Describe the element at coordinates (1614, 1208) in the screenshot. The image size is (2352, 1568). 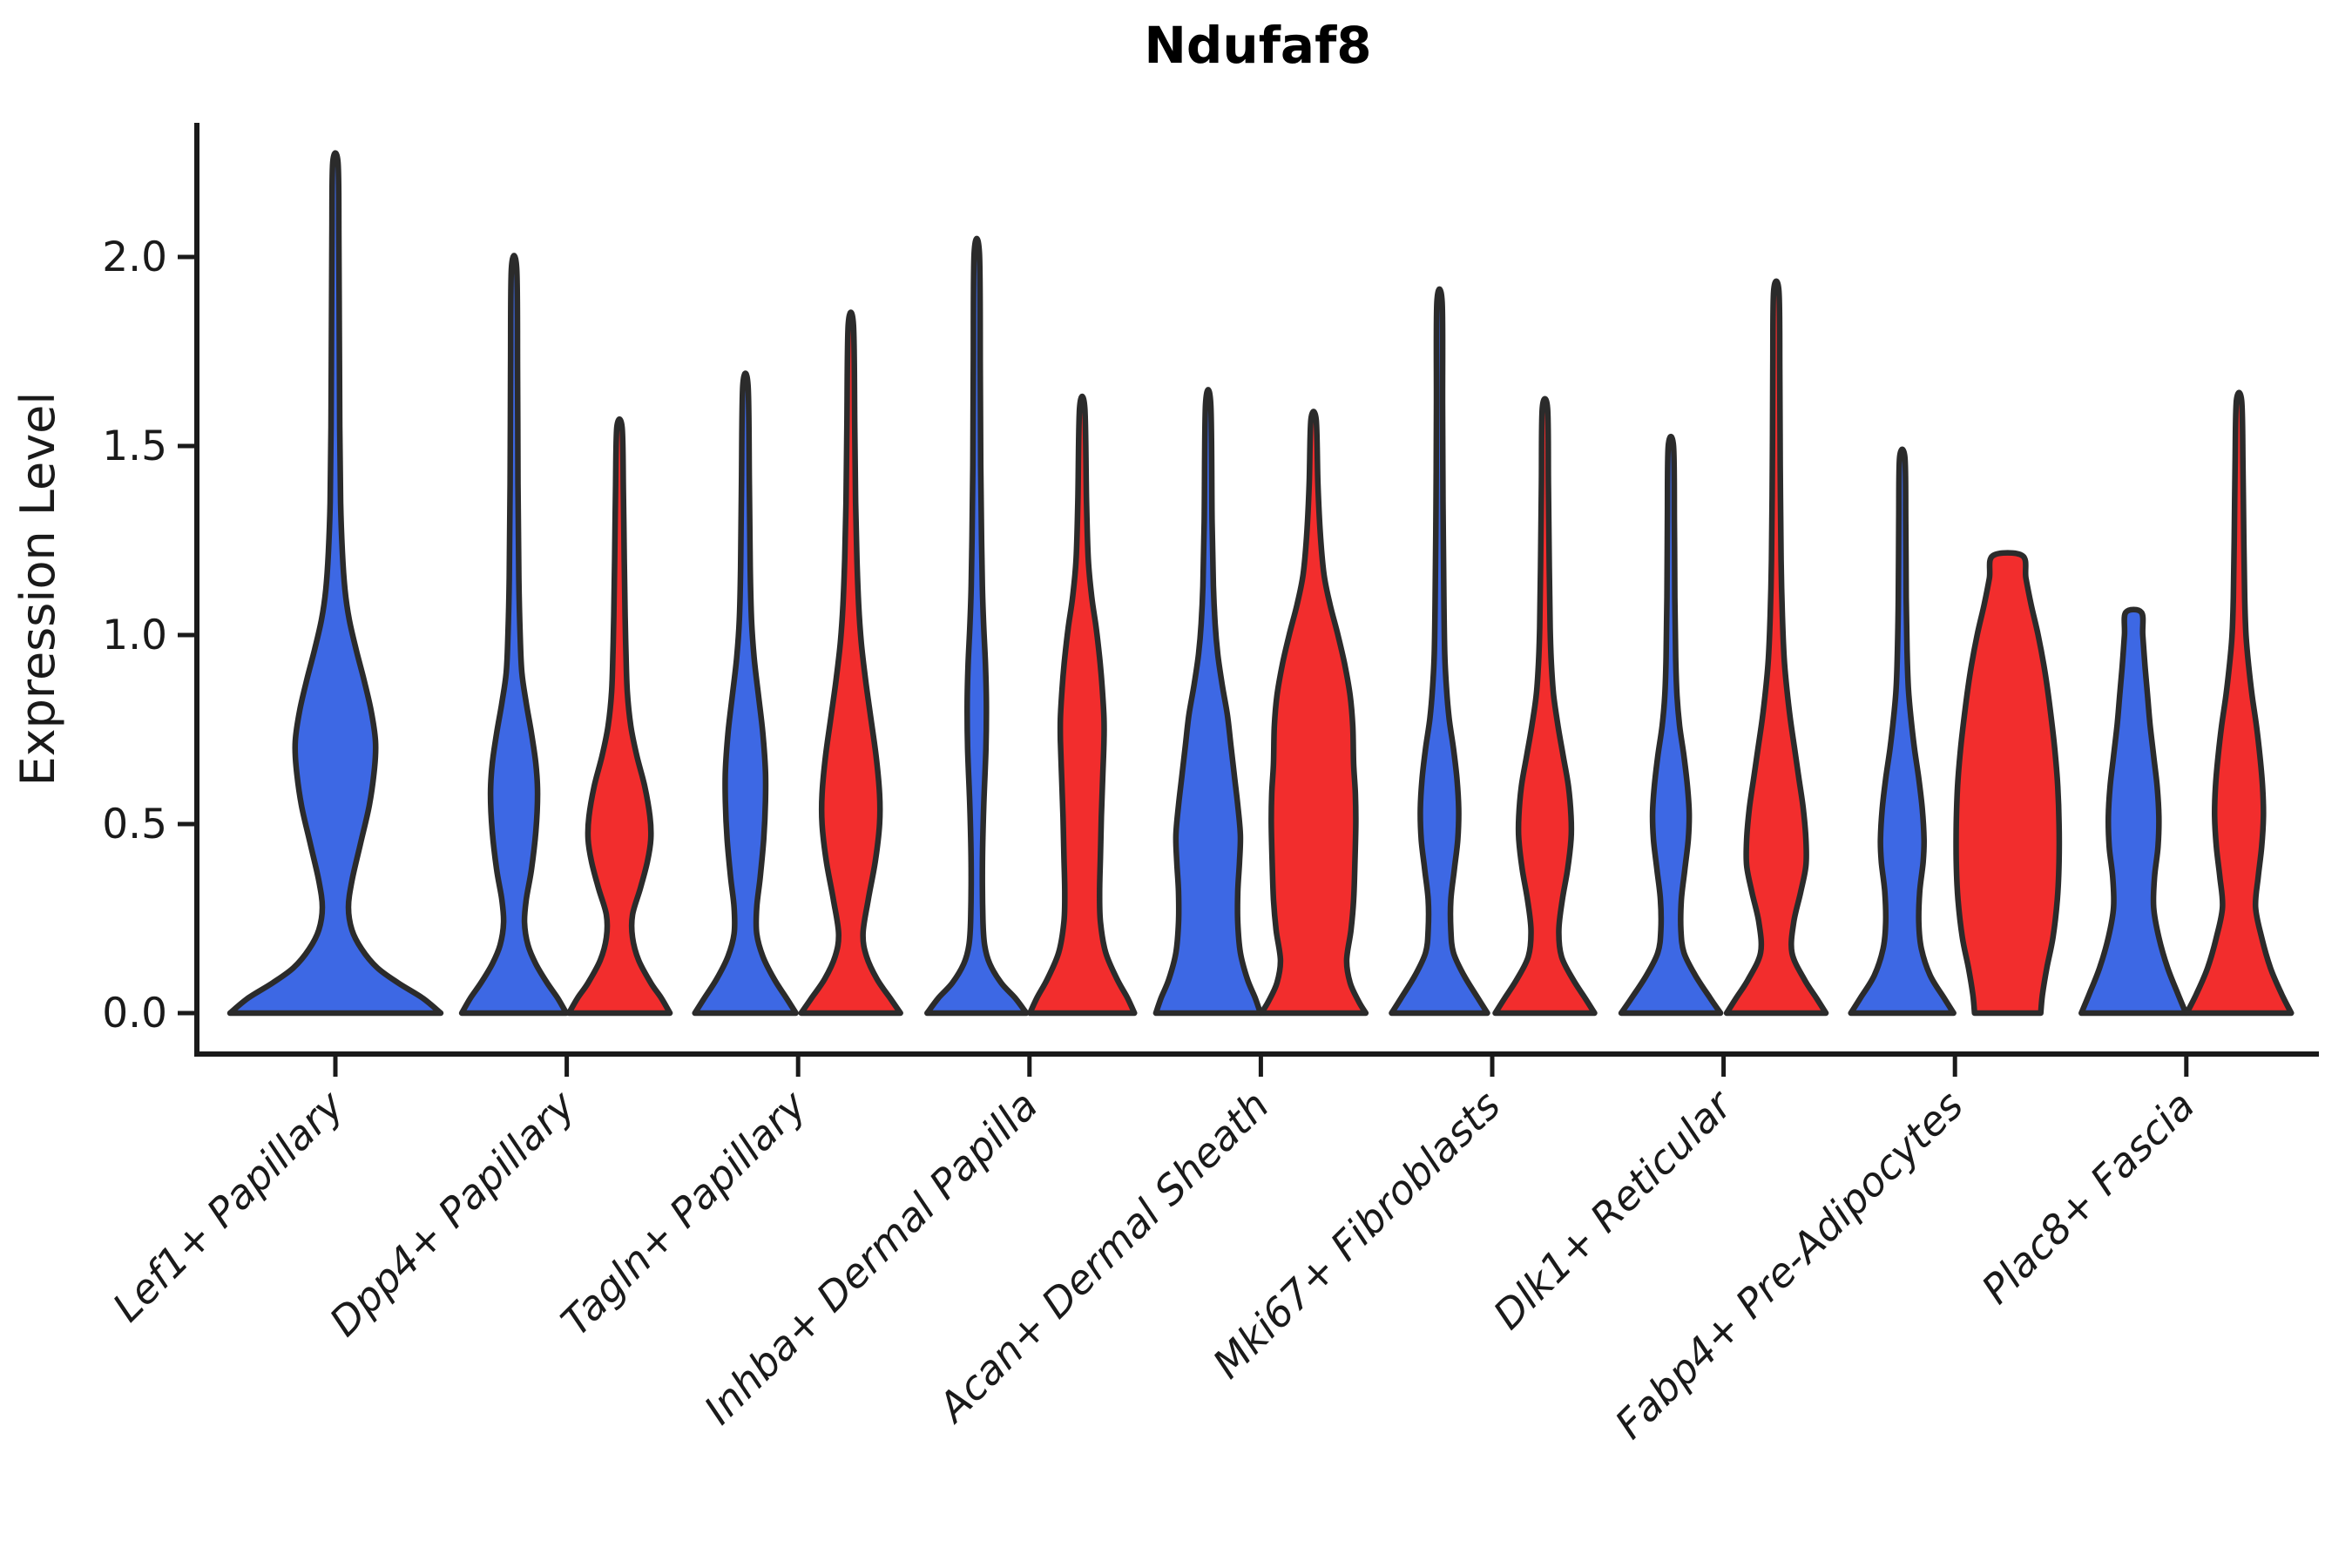
I see `x-tick-label: Dlk1+ Reticular` at that location.